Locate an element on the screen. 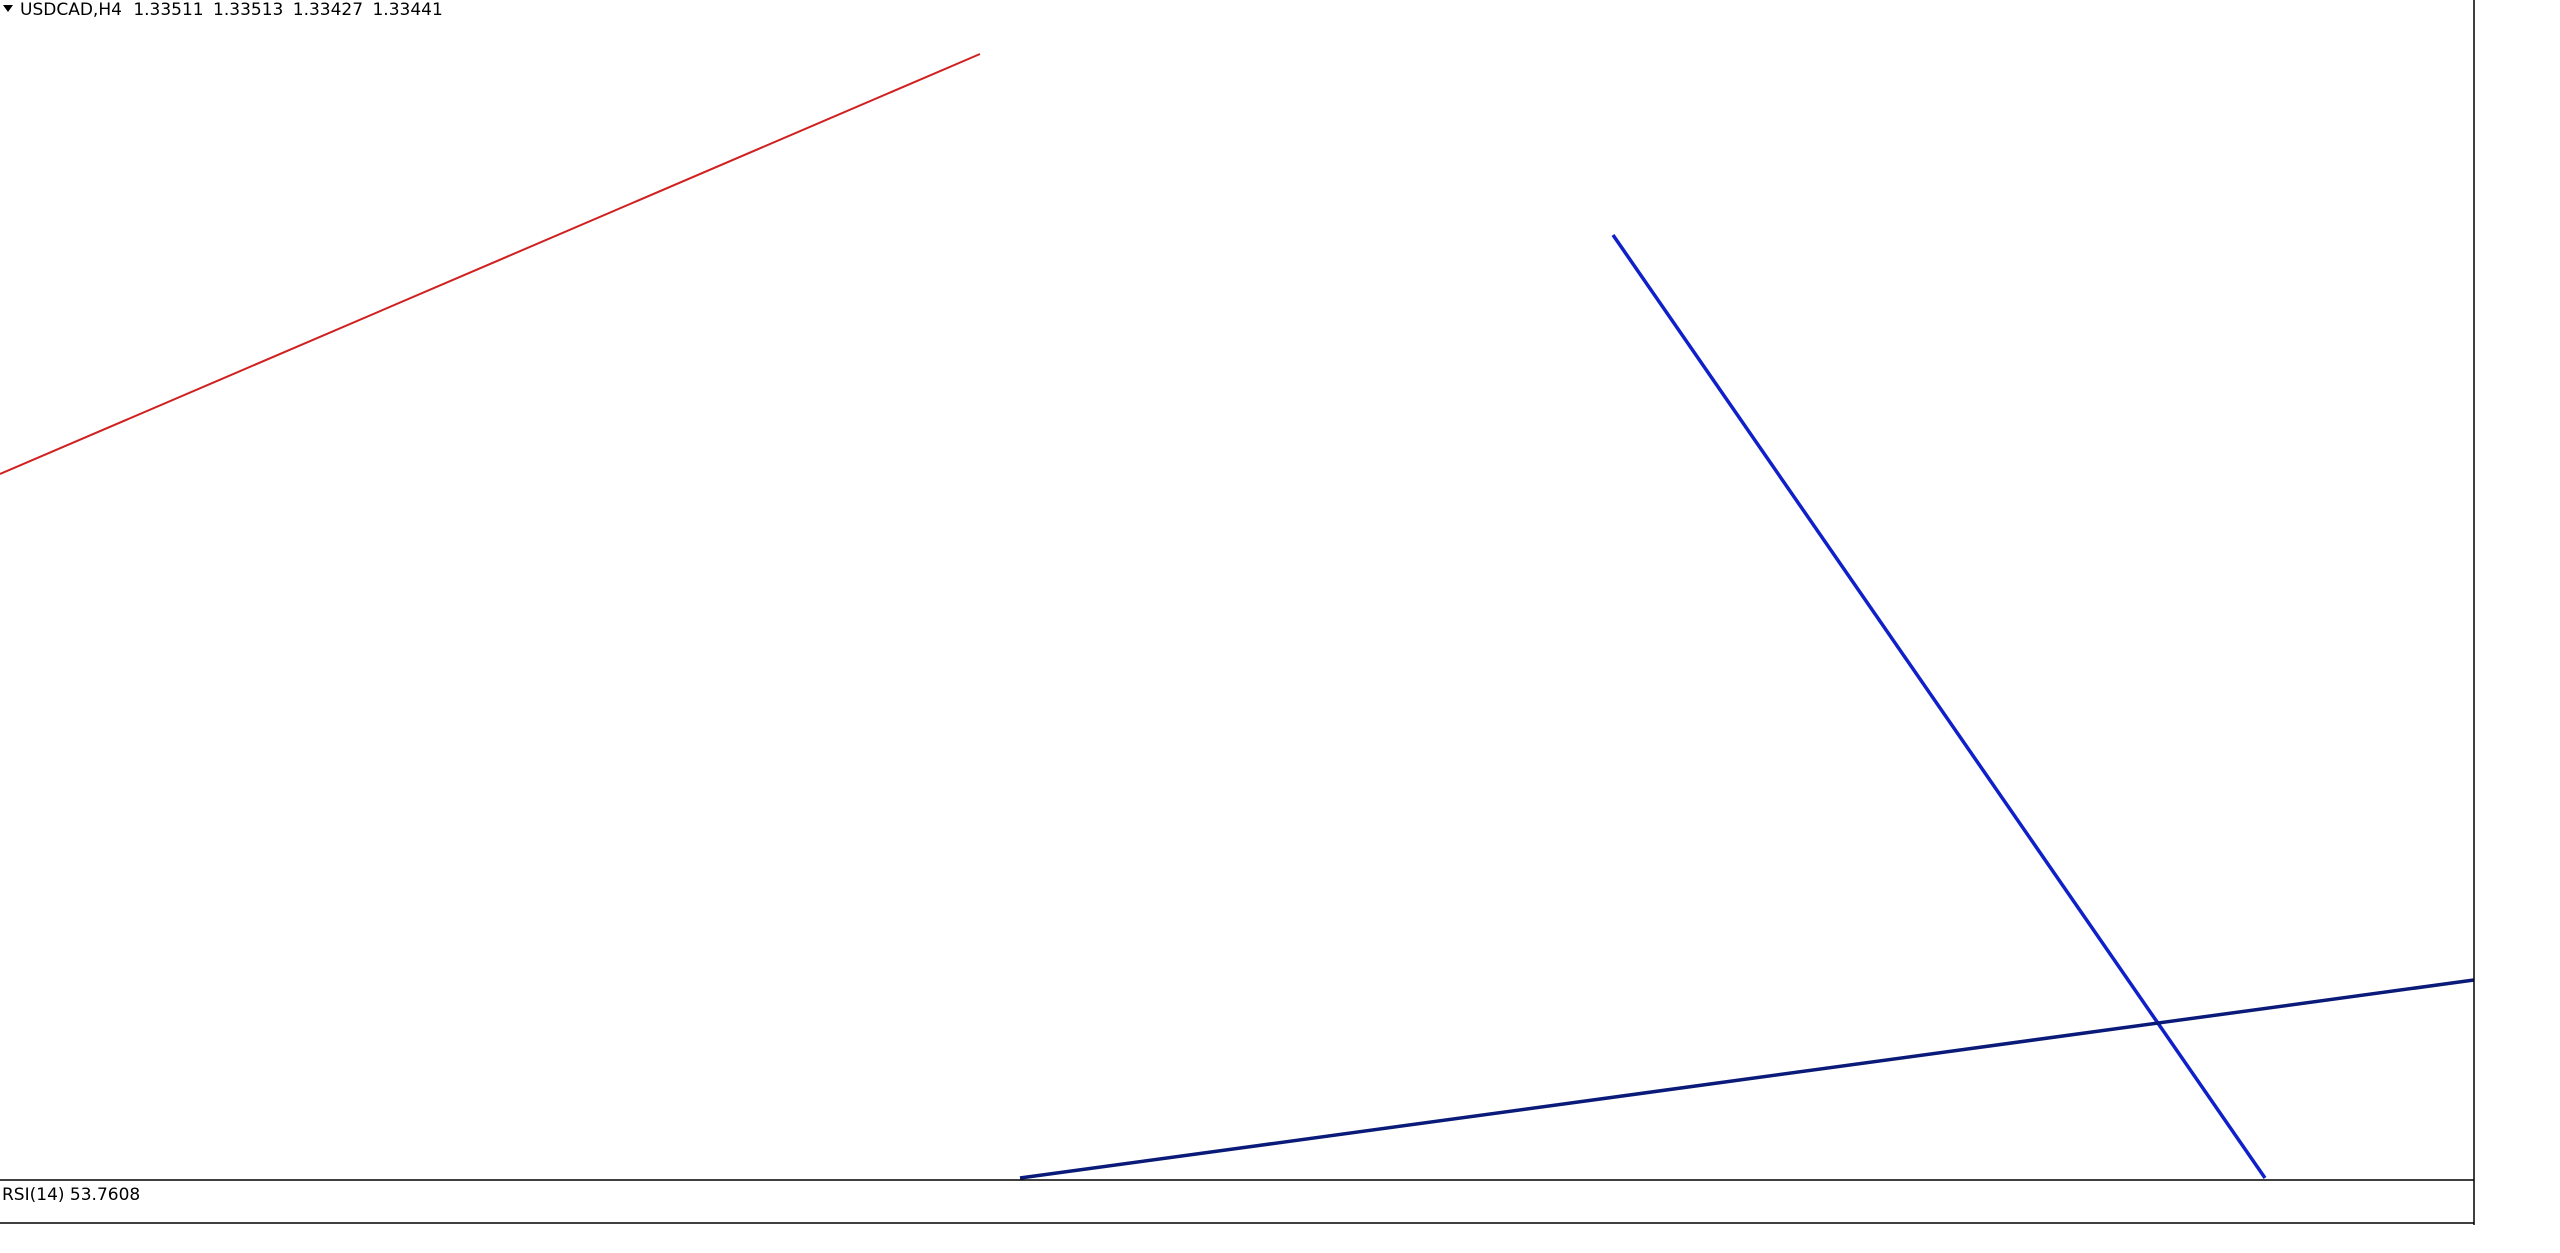 This screenshot has height=1253, width=2560. open: 1.33511 is located at coordinates (168, 10).